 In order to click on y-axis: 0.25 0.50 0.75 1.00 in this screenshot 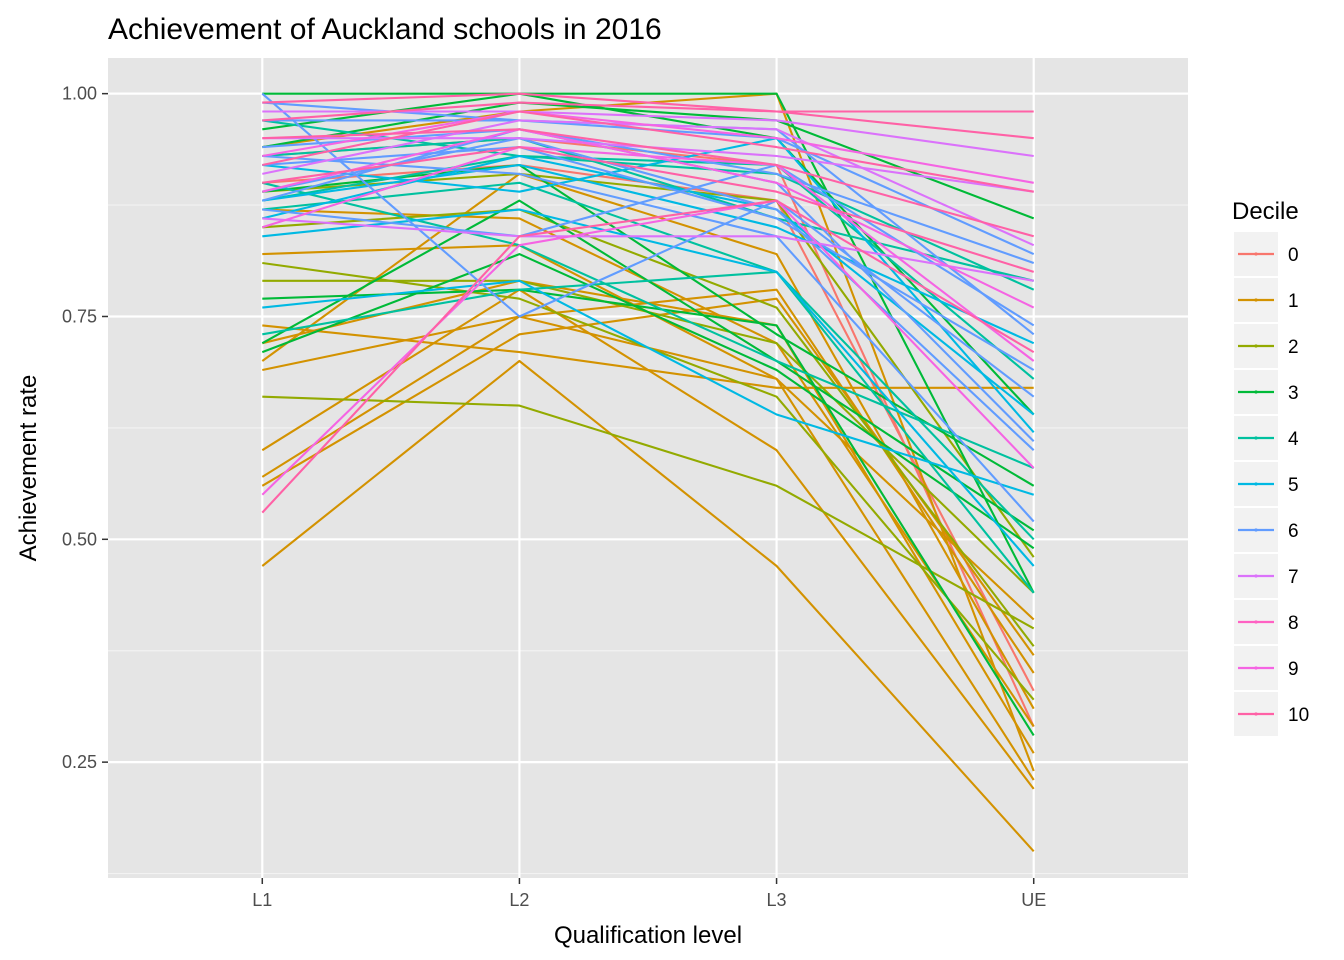, I will do `click(85, 428)`.